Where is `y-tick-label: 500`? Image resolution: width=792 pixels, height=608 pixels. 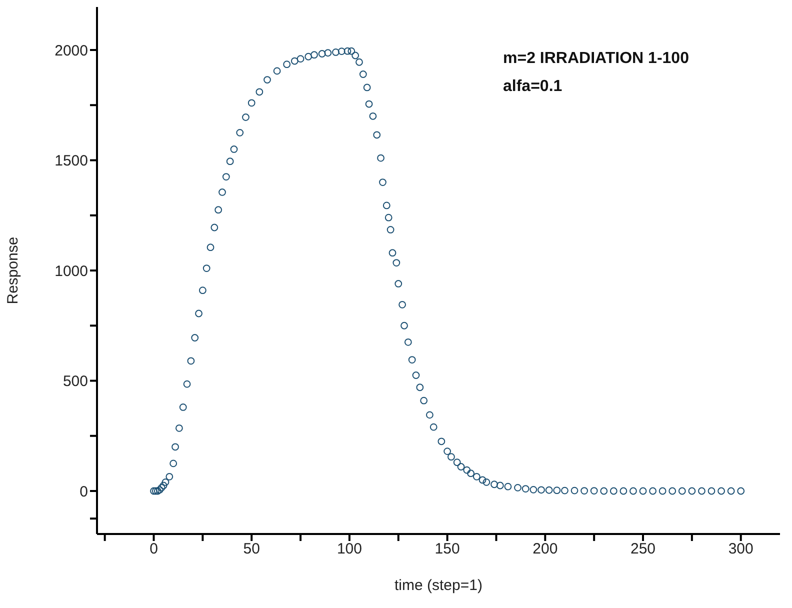
y-tick-label: 500 is located at coordinates (75, 381).